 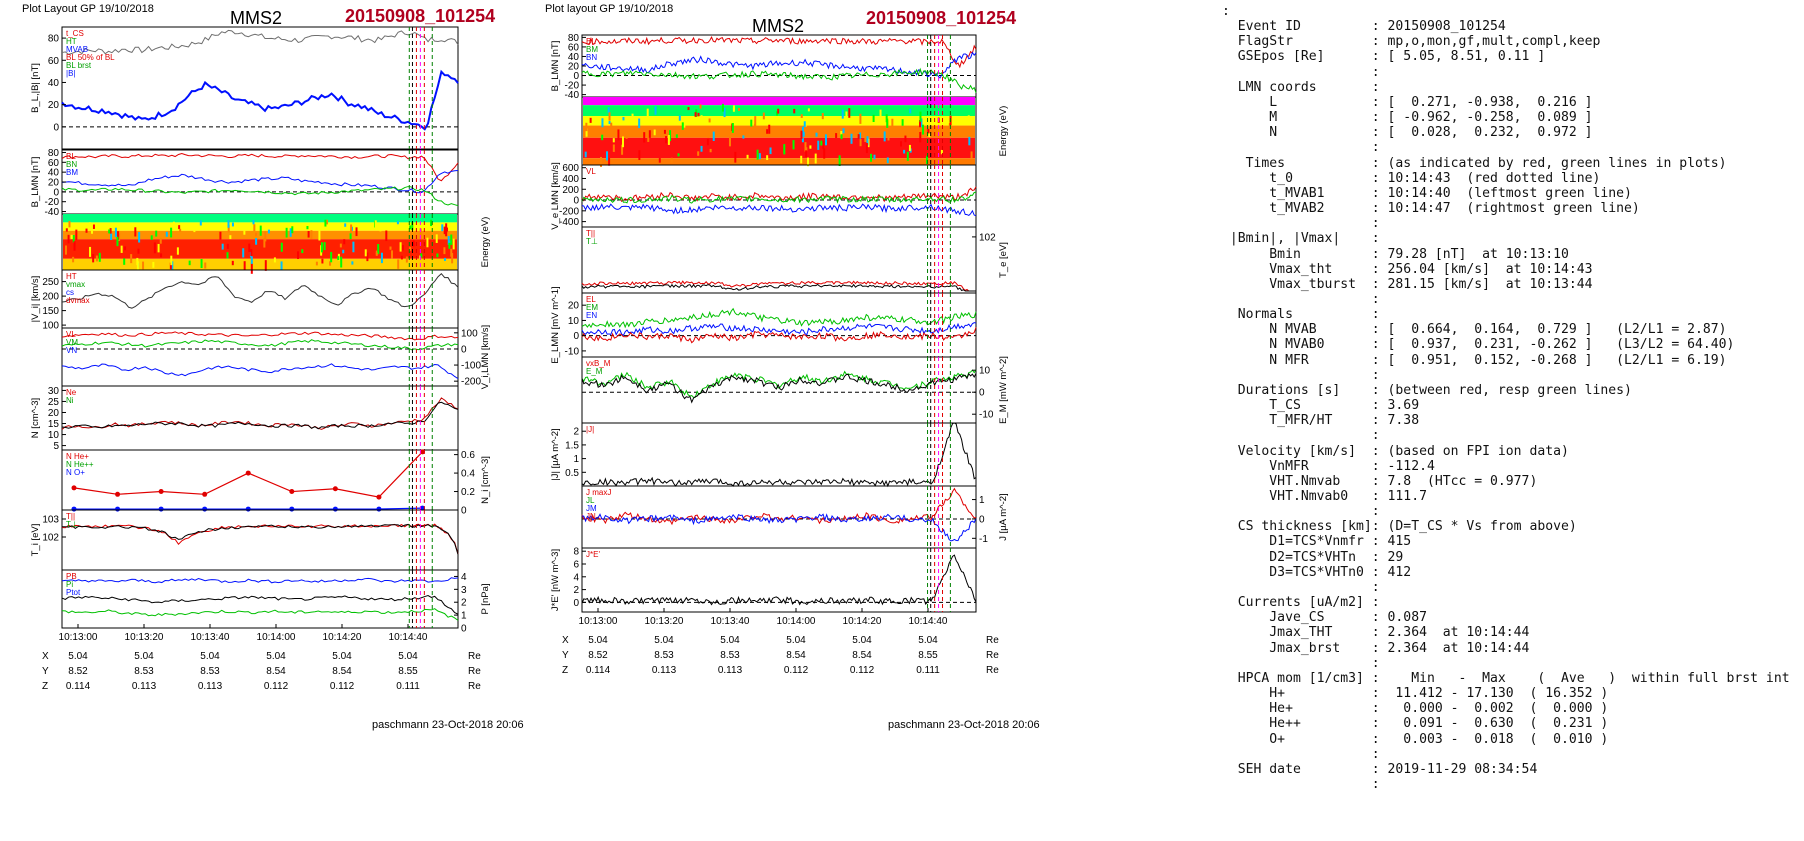 What do you see at coordinates (45, 686) in the screenshot?
I see `position-row-label: Z` at bounding box center [45, 686].